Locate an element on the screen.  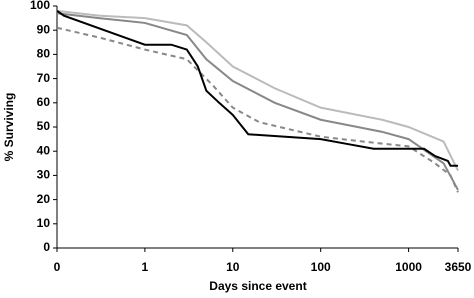
x-tick-label: 3650 is located at coordinates (458, 267).